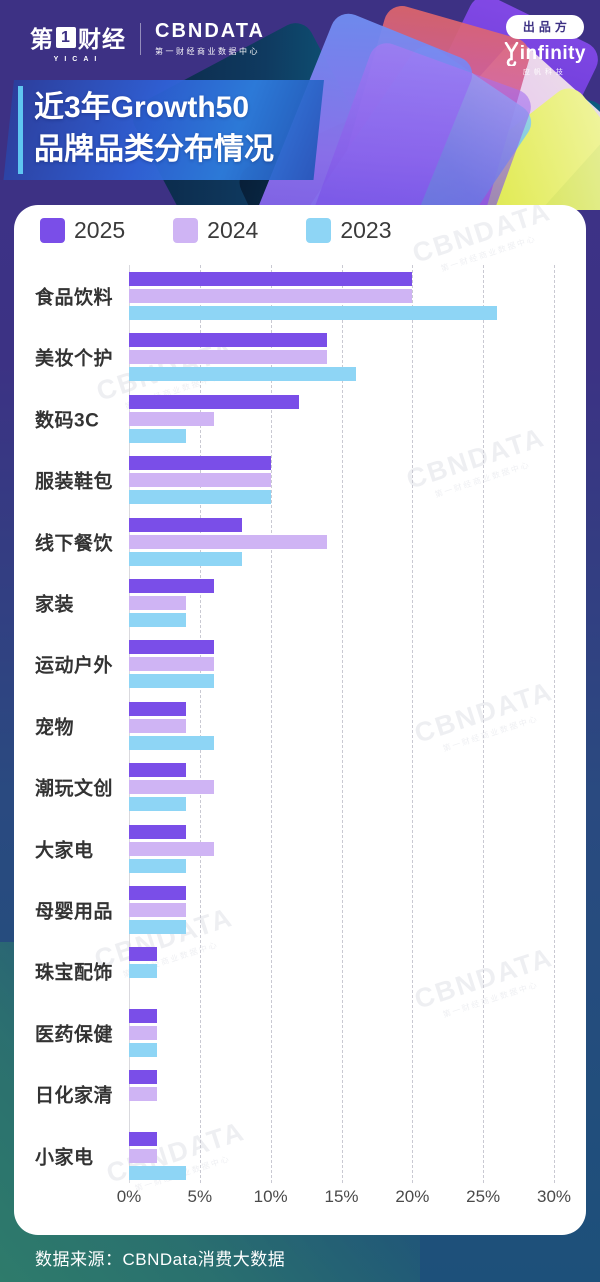 The image size is (600, 1282). Describe the element at coordinates (200, 1196) in the screenshot. I see `x-tick-label: 5%` at that location.